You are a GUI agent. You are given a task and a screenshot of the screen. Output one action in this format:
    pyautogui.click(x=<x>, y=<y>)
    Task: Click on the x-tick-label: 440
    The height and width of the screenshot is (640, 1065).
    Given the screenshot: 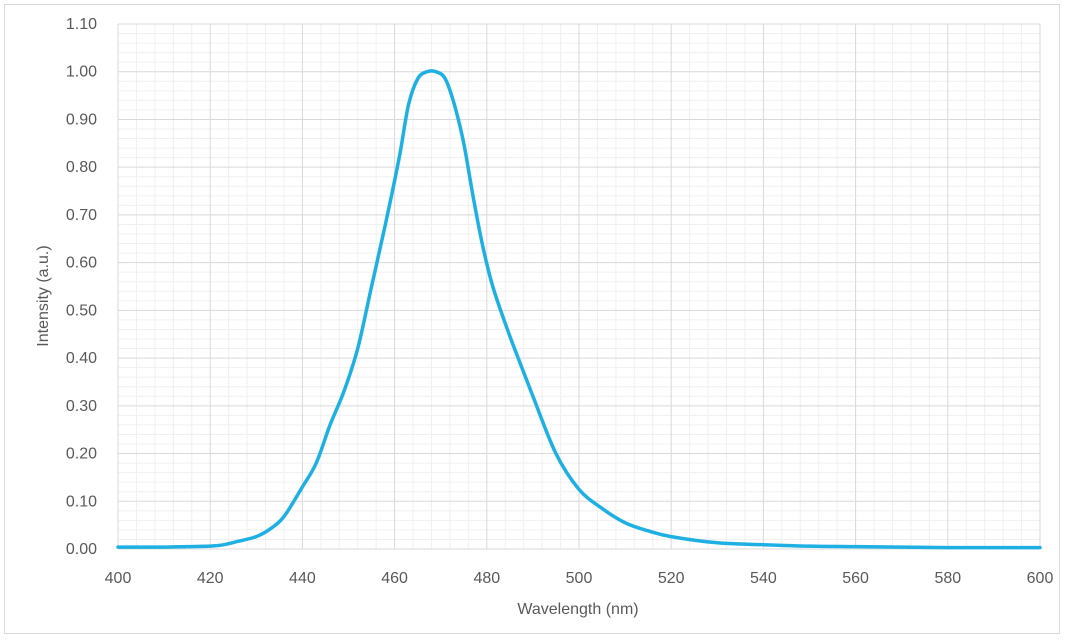 What is the action you would take?
    pyautogui.click(x=302, y=578)
    